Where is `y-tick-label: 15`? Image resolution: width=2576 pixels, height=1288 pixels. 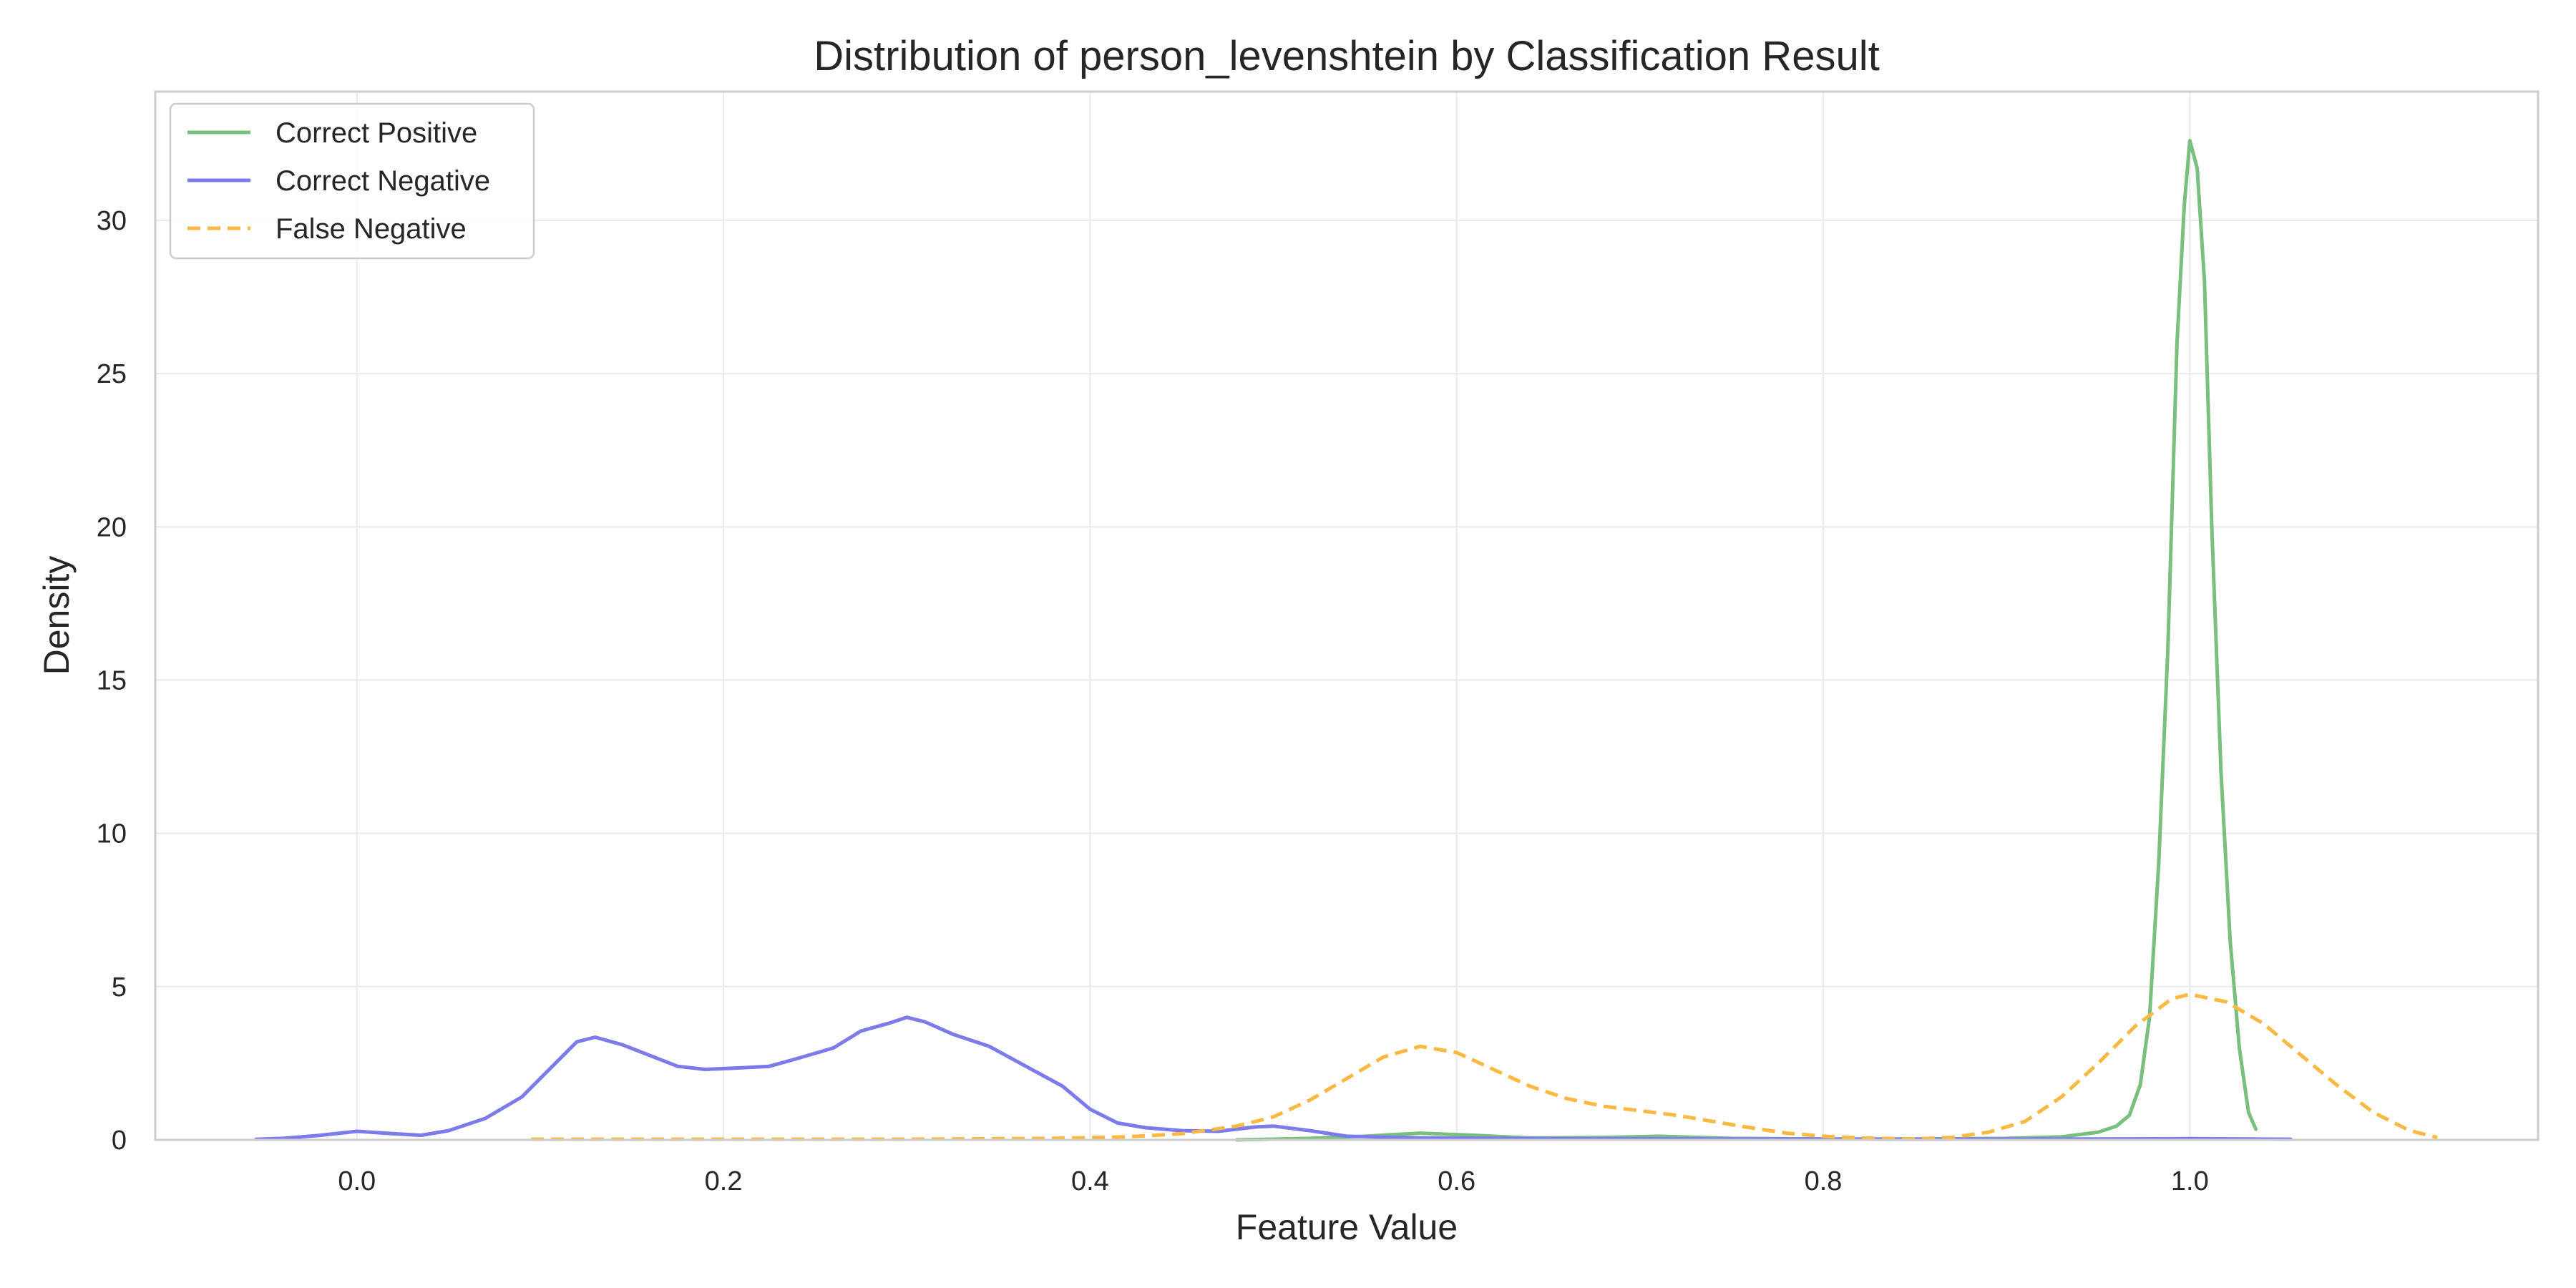
y-tick-label: 15 is located at coordinates (112, 680).